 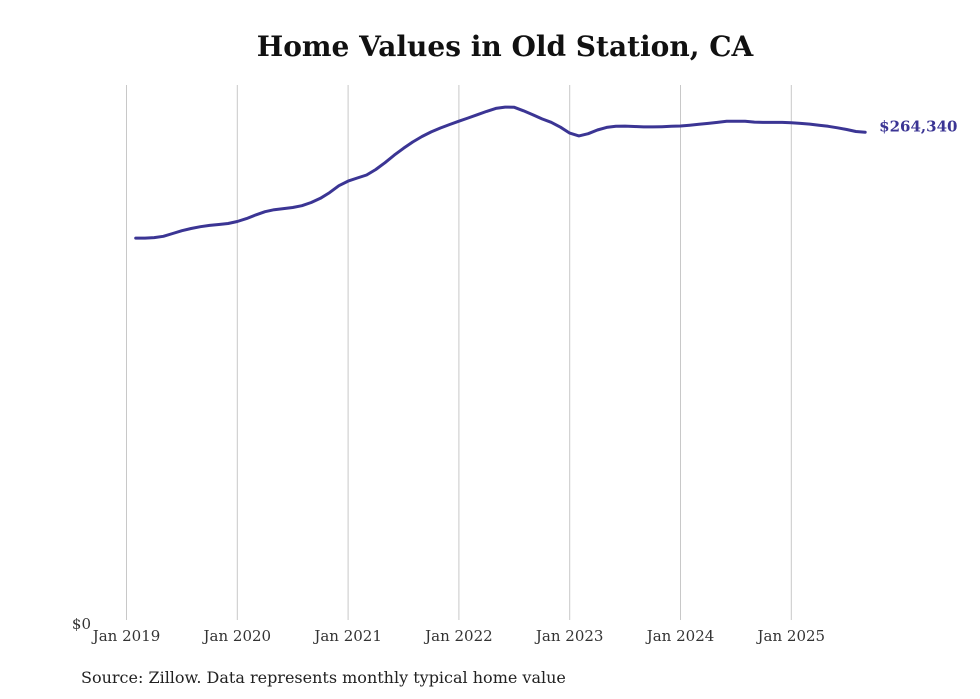 What do you see at coordinates (569, 636) in the screenshot?
I see `x-tick-label: Jan 2023` at bounding box center [569, 636].